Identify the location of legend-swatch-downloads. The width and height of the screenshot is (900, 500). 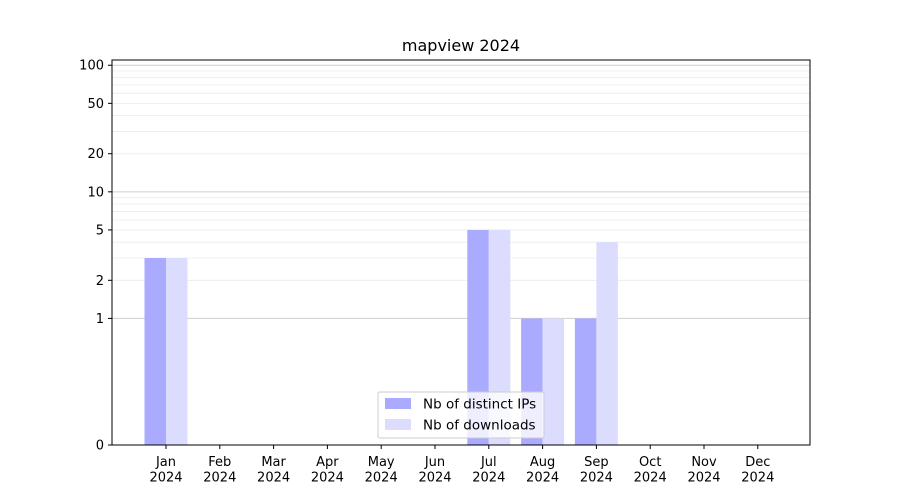
(398, 424).